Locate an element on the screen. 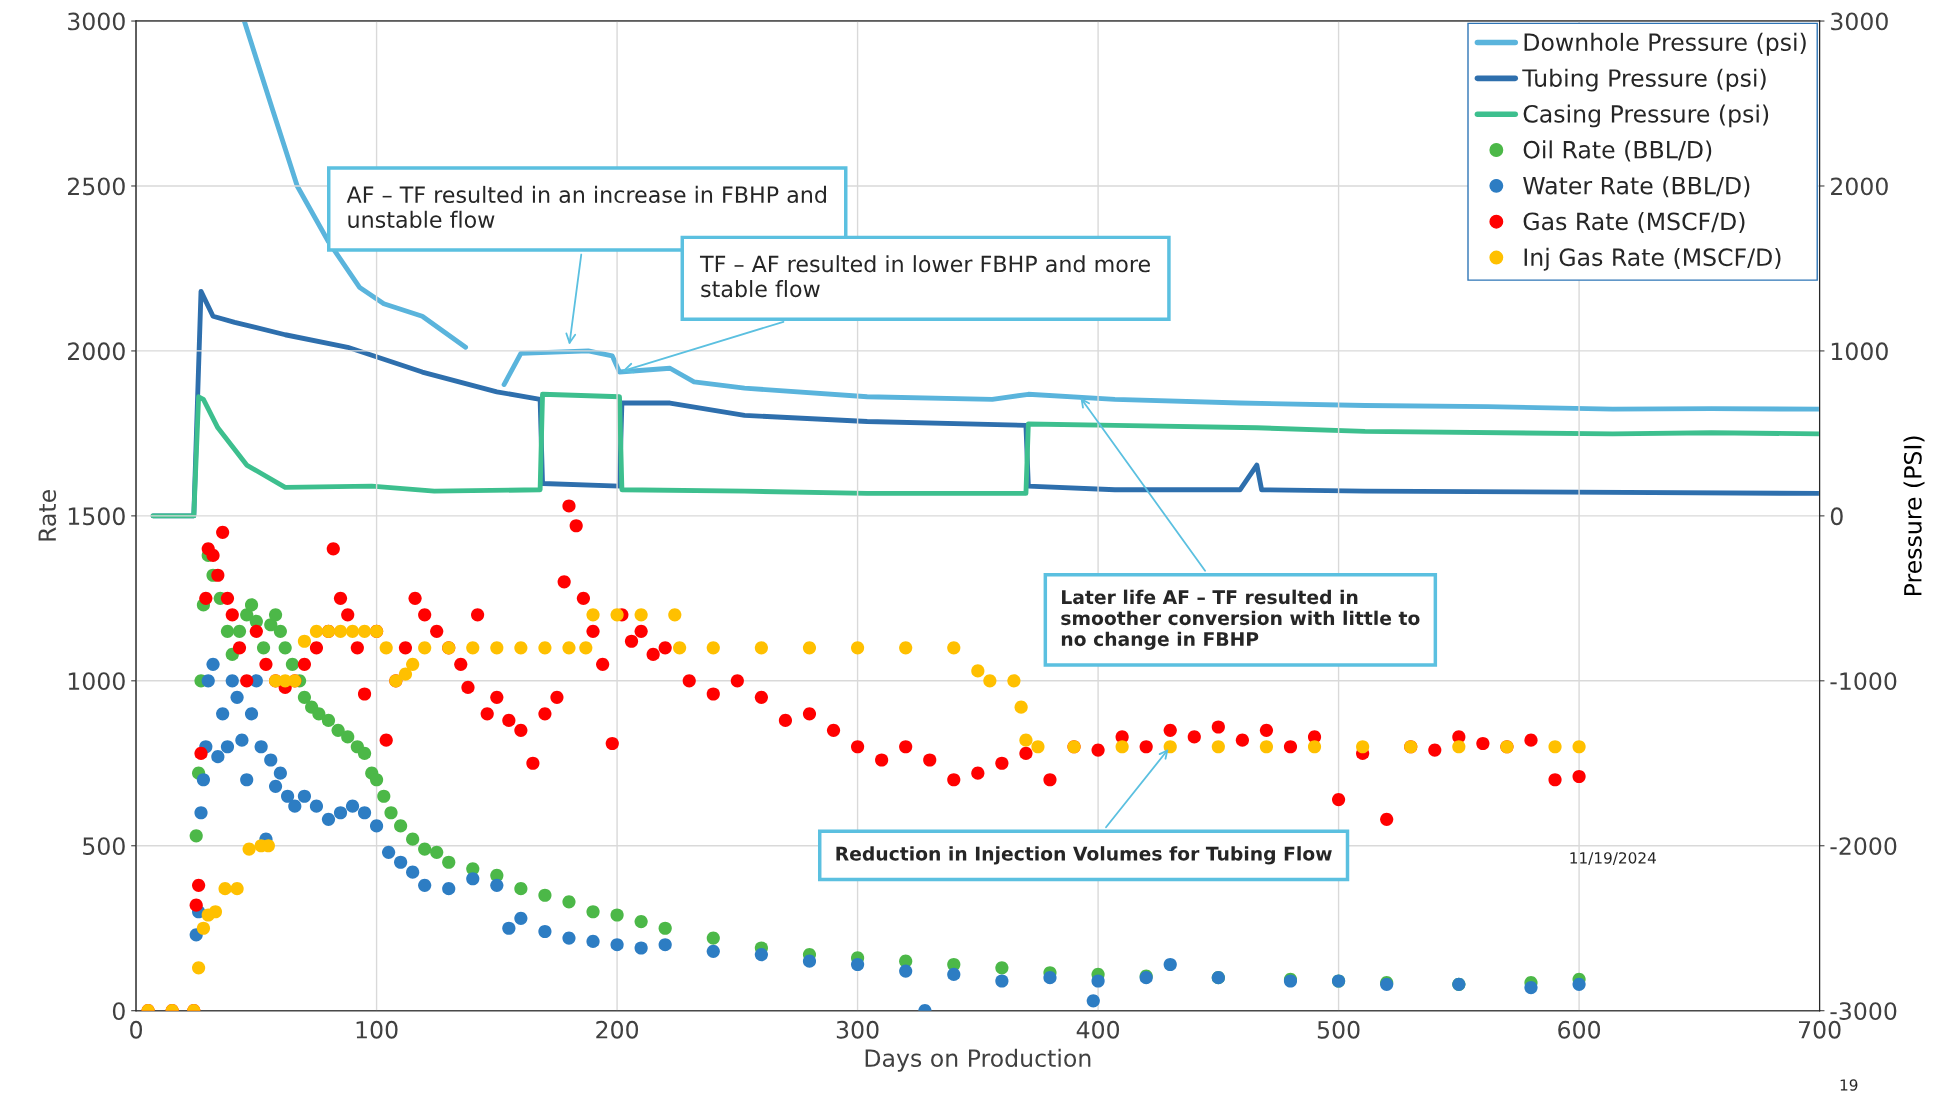 This screenshot has width=1944, height=1107. legend-label: Water Rate (BBL/D) is located at coordinates (1636, 187).